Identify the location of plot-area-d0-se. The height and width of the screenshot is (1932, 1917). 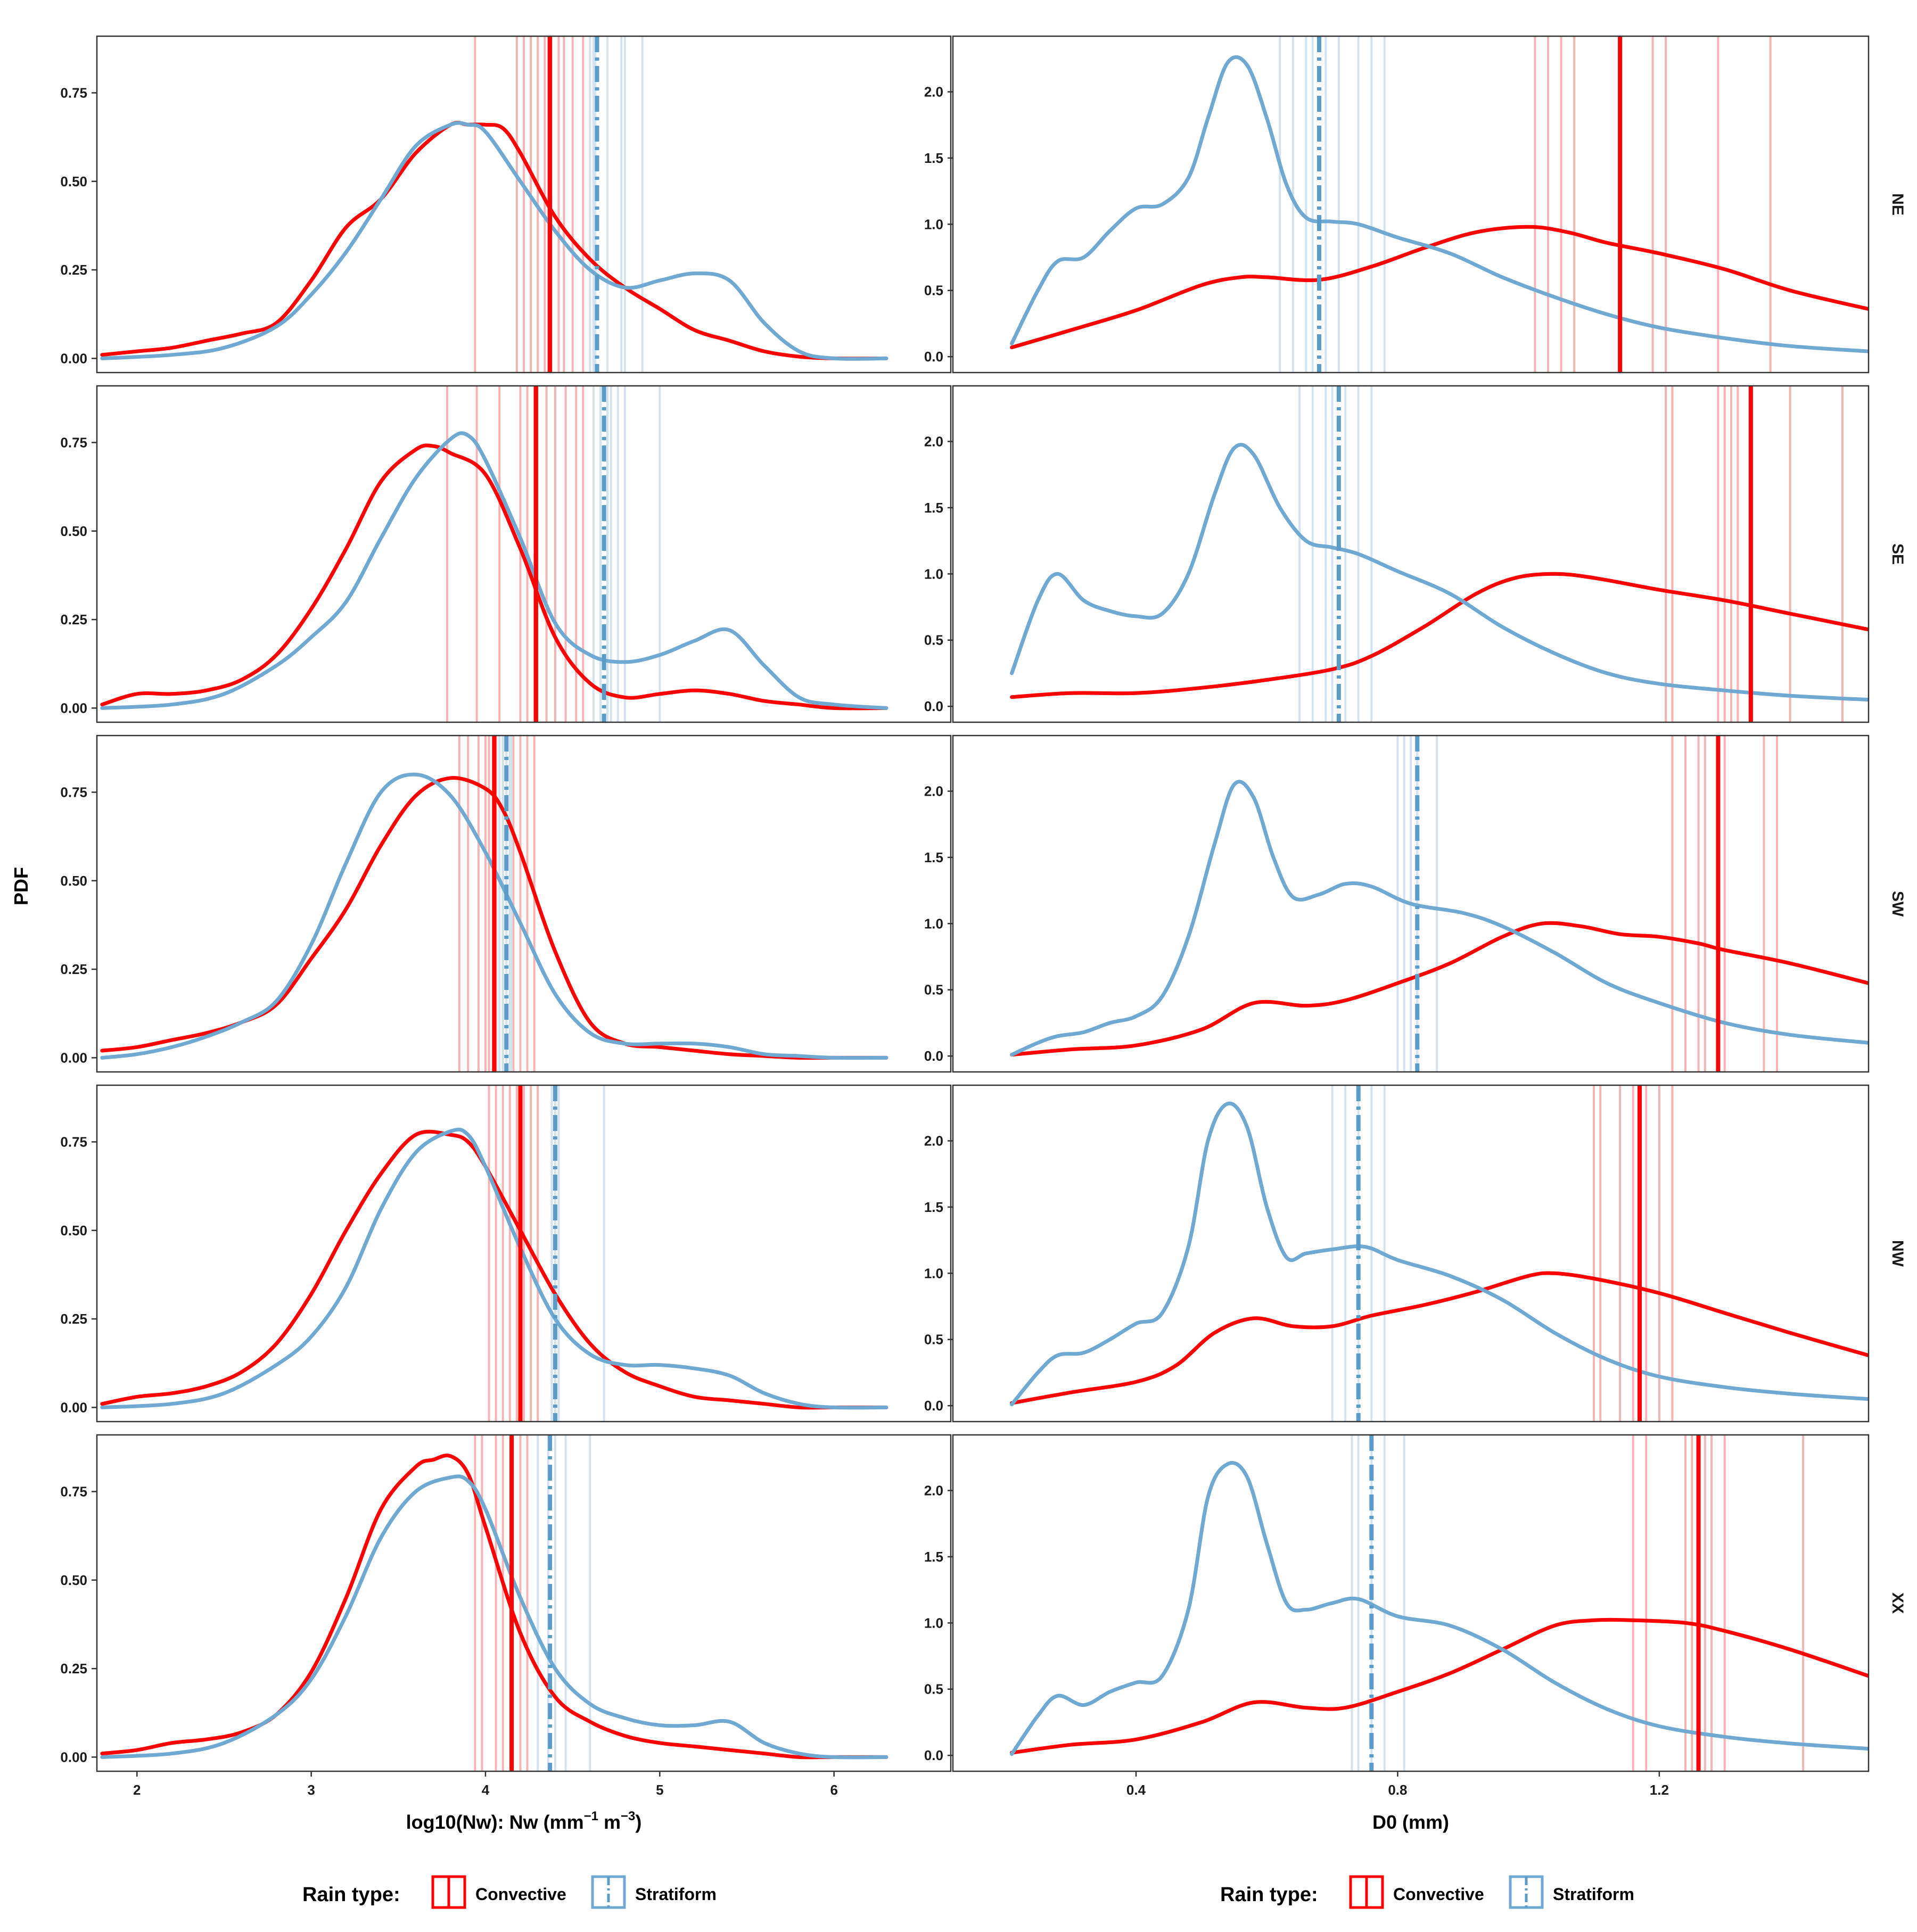
(1439, 554).